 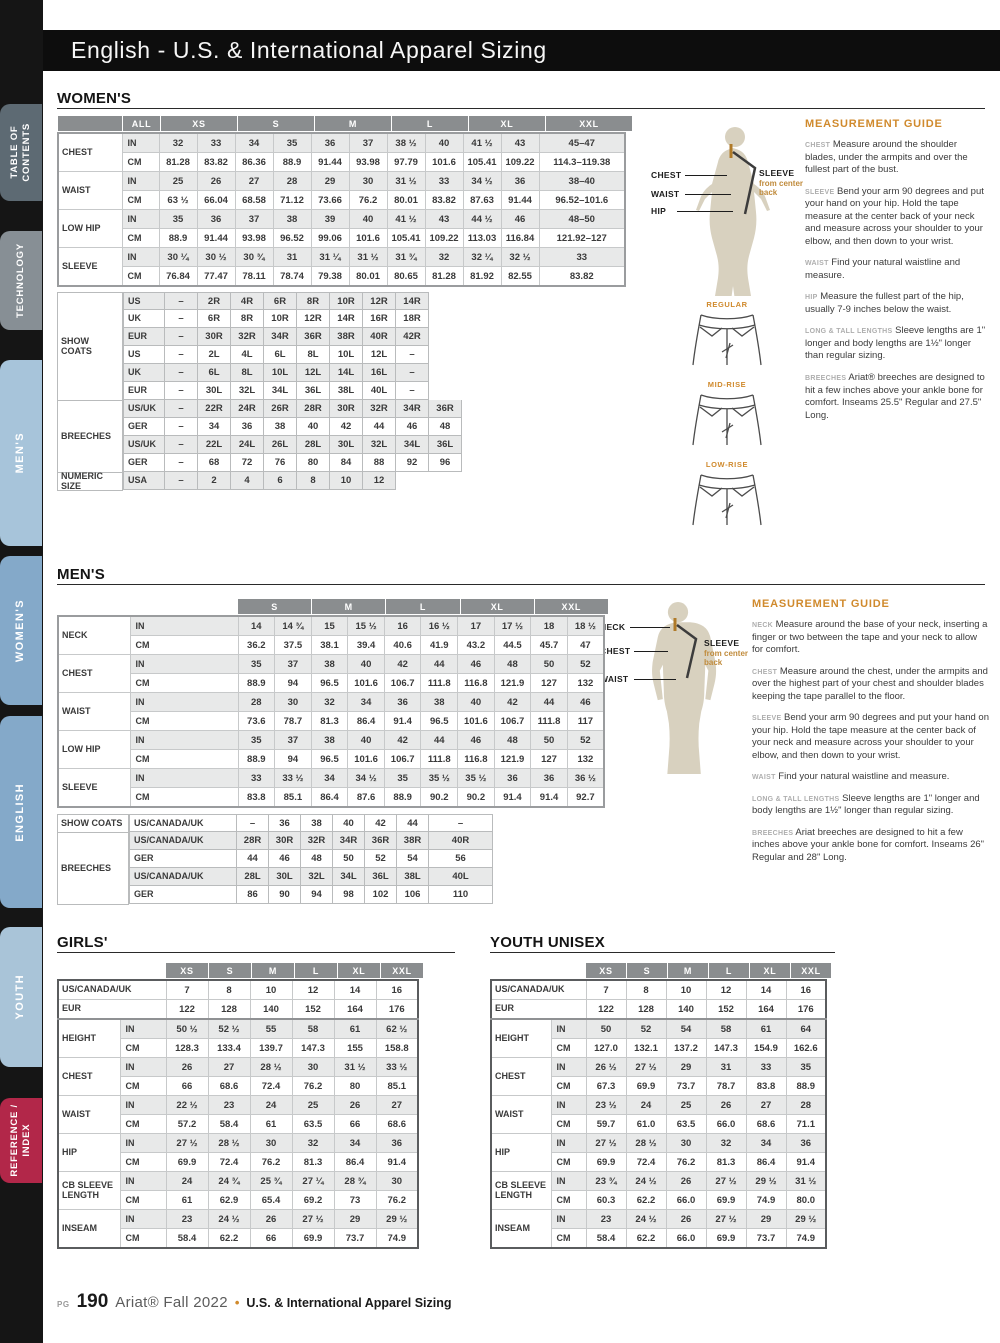 I want to click on cell: 61, so click(x=766, y=1028).